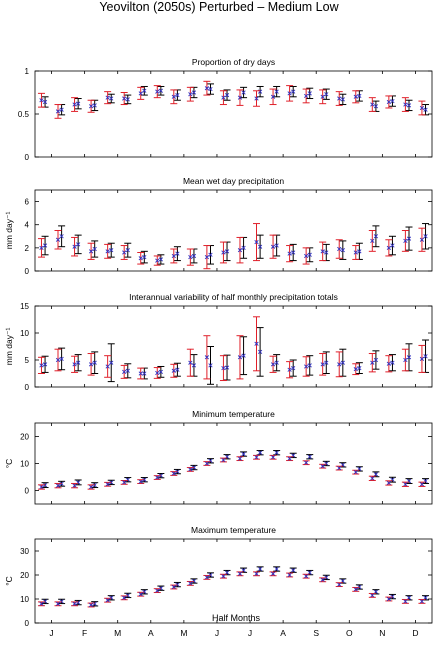 The height and width of the screenshot is (647, 438). I want to click on y-axis-label: °C, so click(9, 464).